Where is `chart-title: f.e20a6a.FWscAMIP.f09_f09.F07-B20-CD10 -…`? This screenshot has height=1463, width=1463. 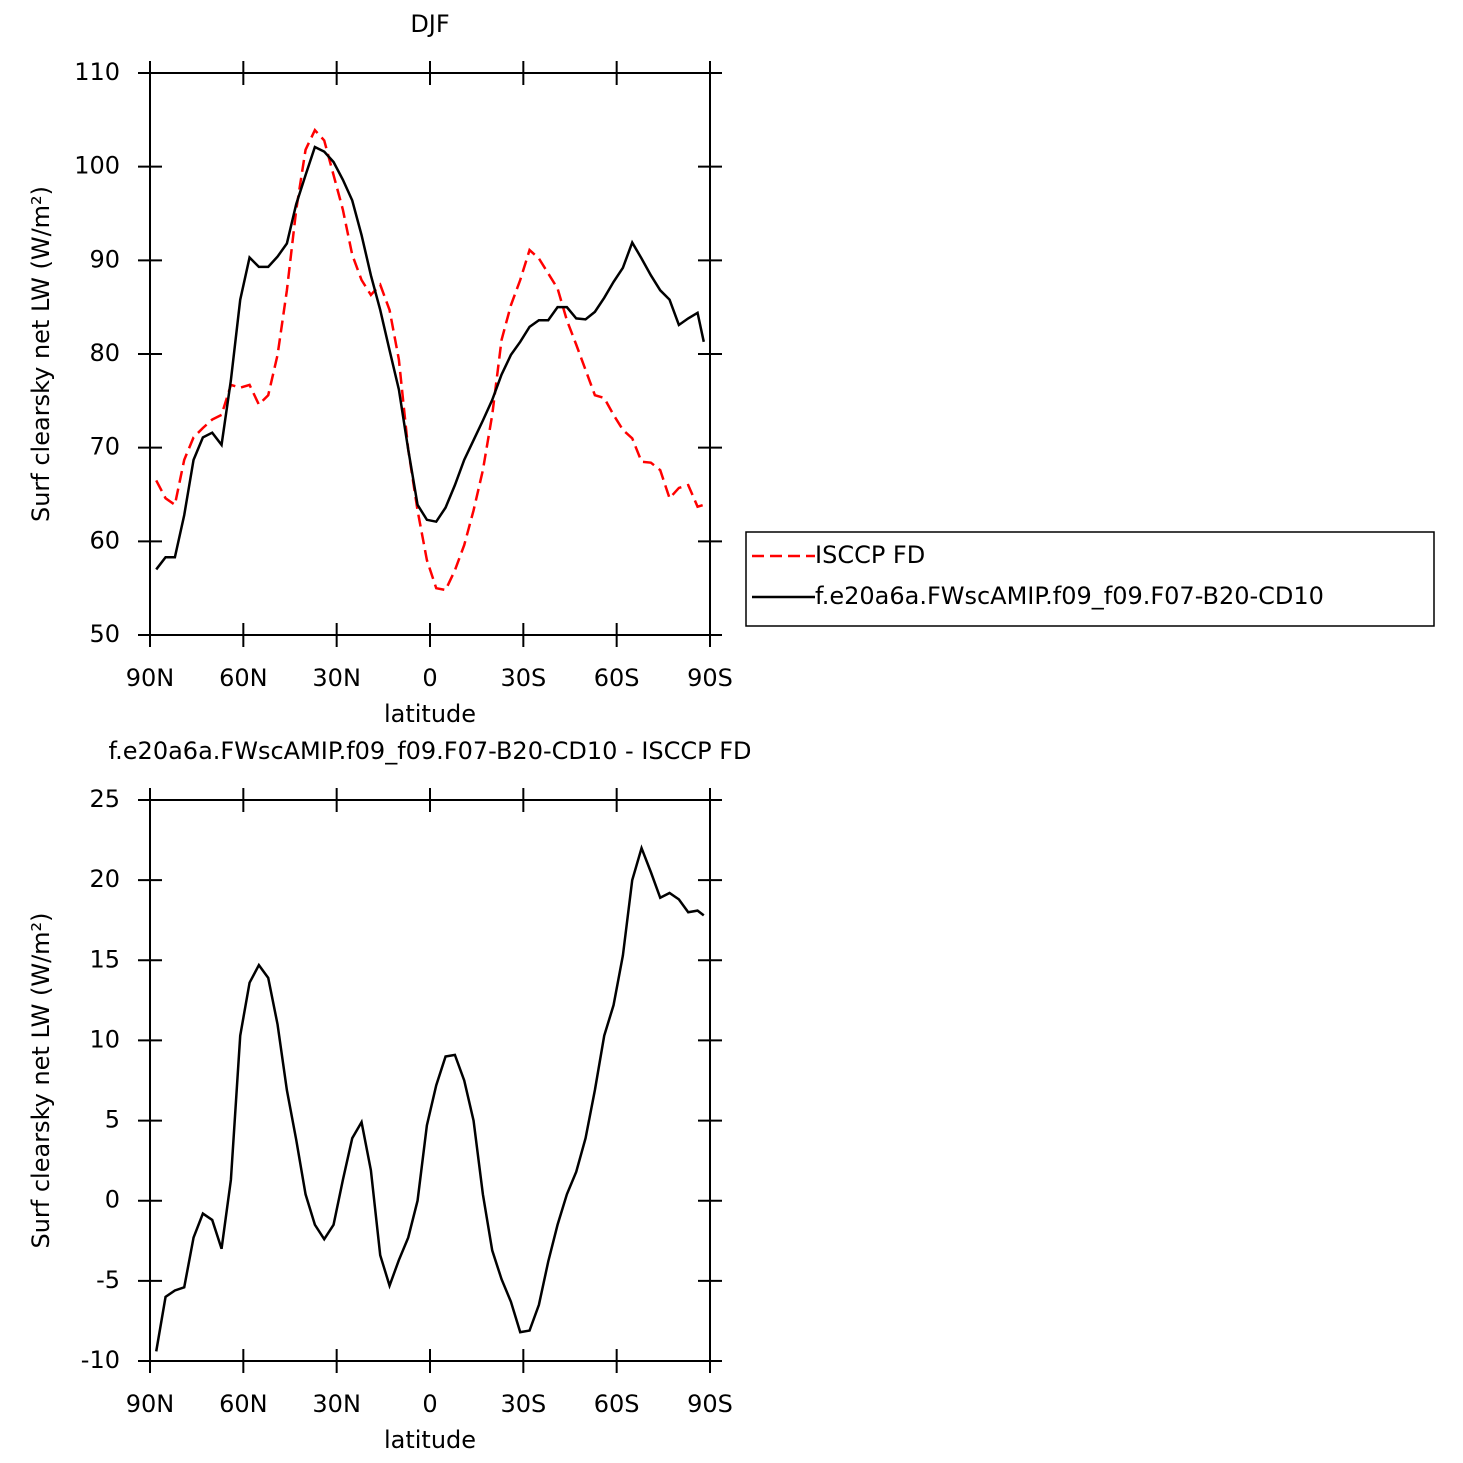 chart-title: f.e20a6a.FWscAMIP.f09_f09.F07-B20-CD10 -… is located at coordinates (429, 751).